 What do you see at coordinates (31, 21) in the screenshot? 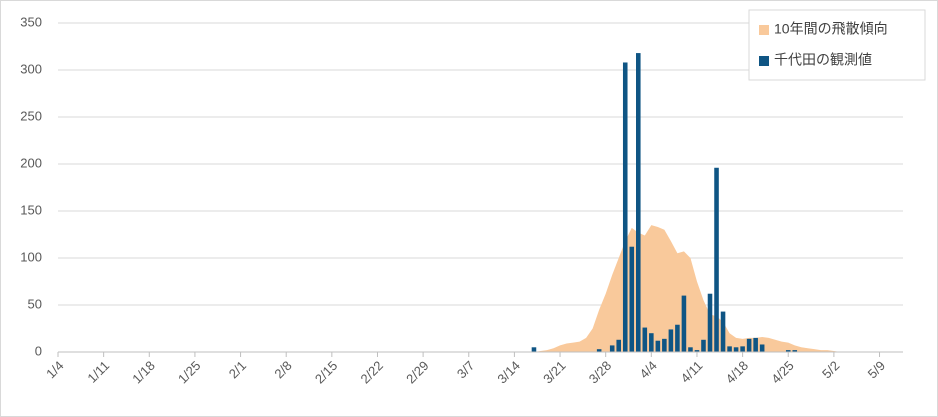
I see `y-tick-label: 350` at bounding box center [31, 21].